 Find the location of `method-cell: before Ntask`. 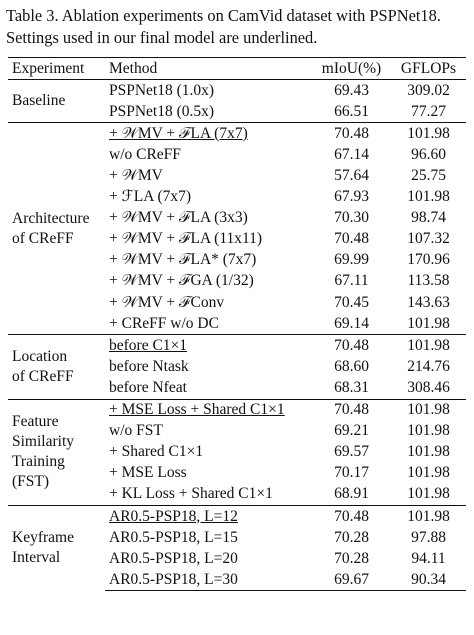

method-cell: before Ntask is located at coordinates (149, 366).